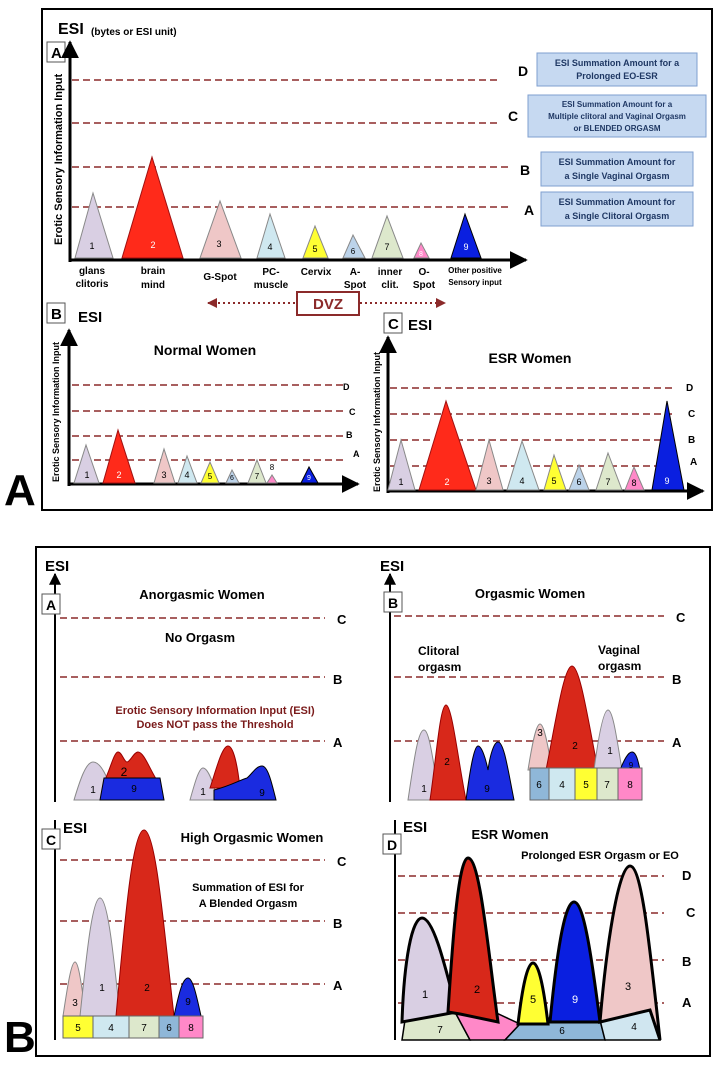 This screenshot has height=1068, width=725. Describe the element at coordinates (617, 63) in the screenshot. I see `box-d-line1: ESI Summation Amount for a` at that location.